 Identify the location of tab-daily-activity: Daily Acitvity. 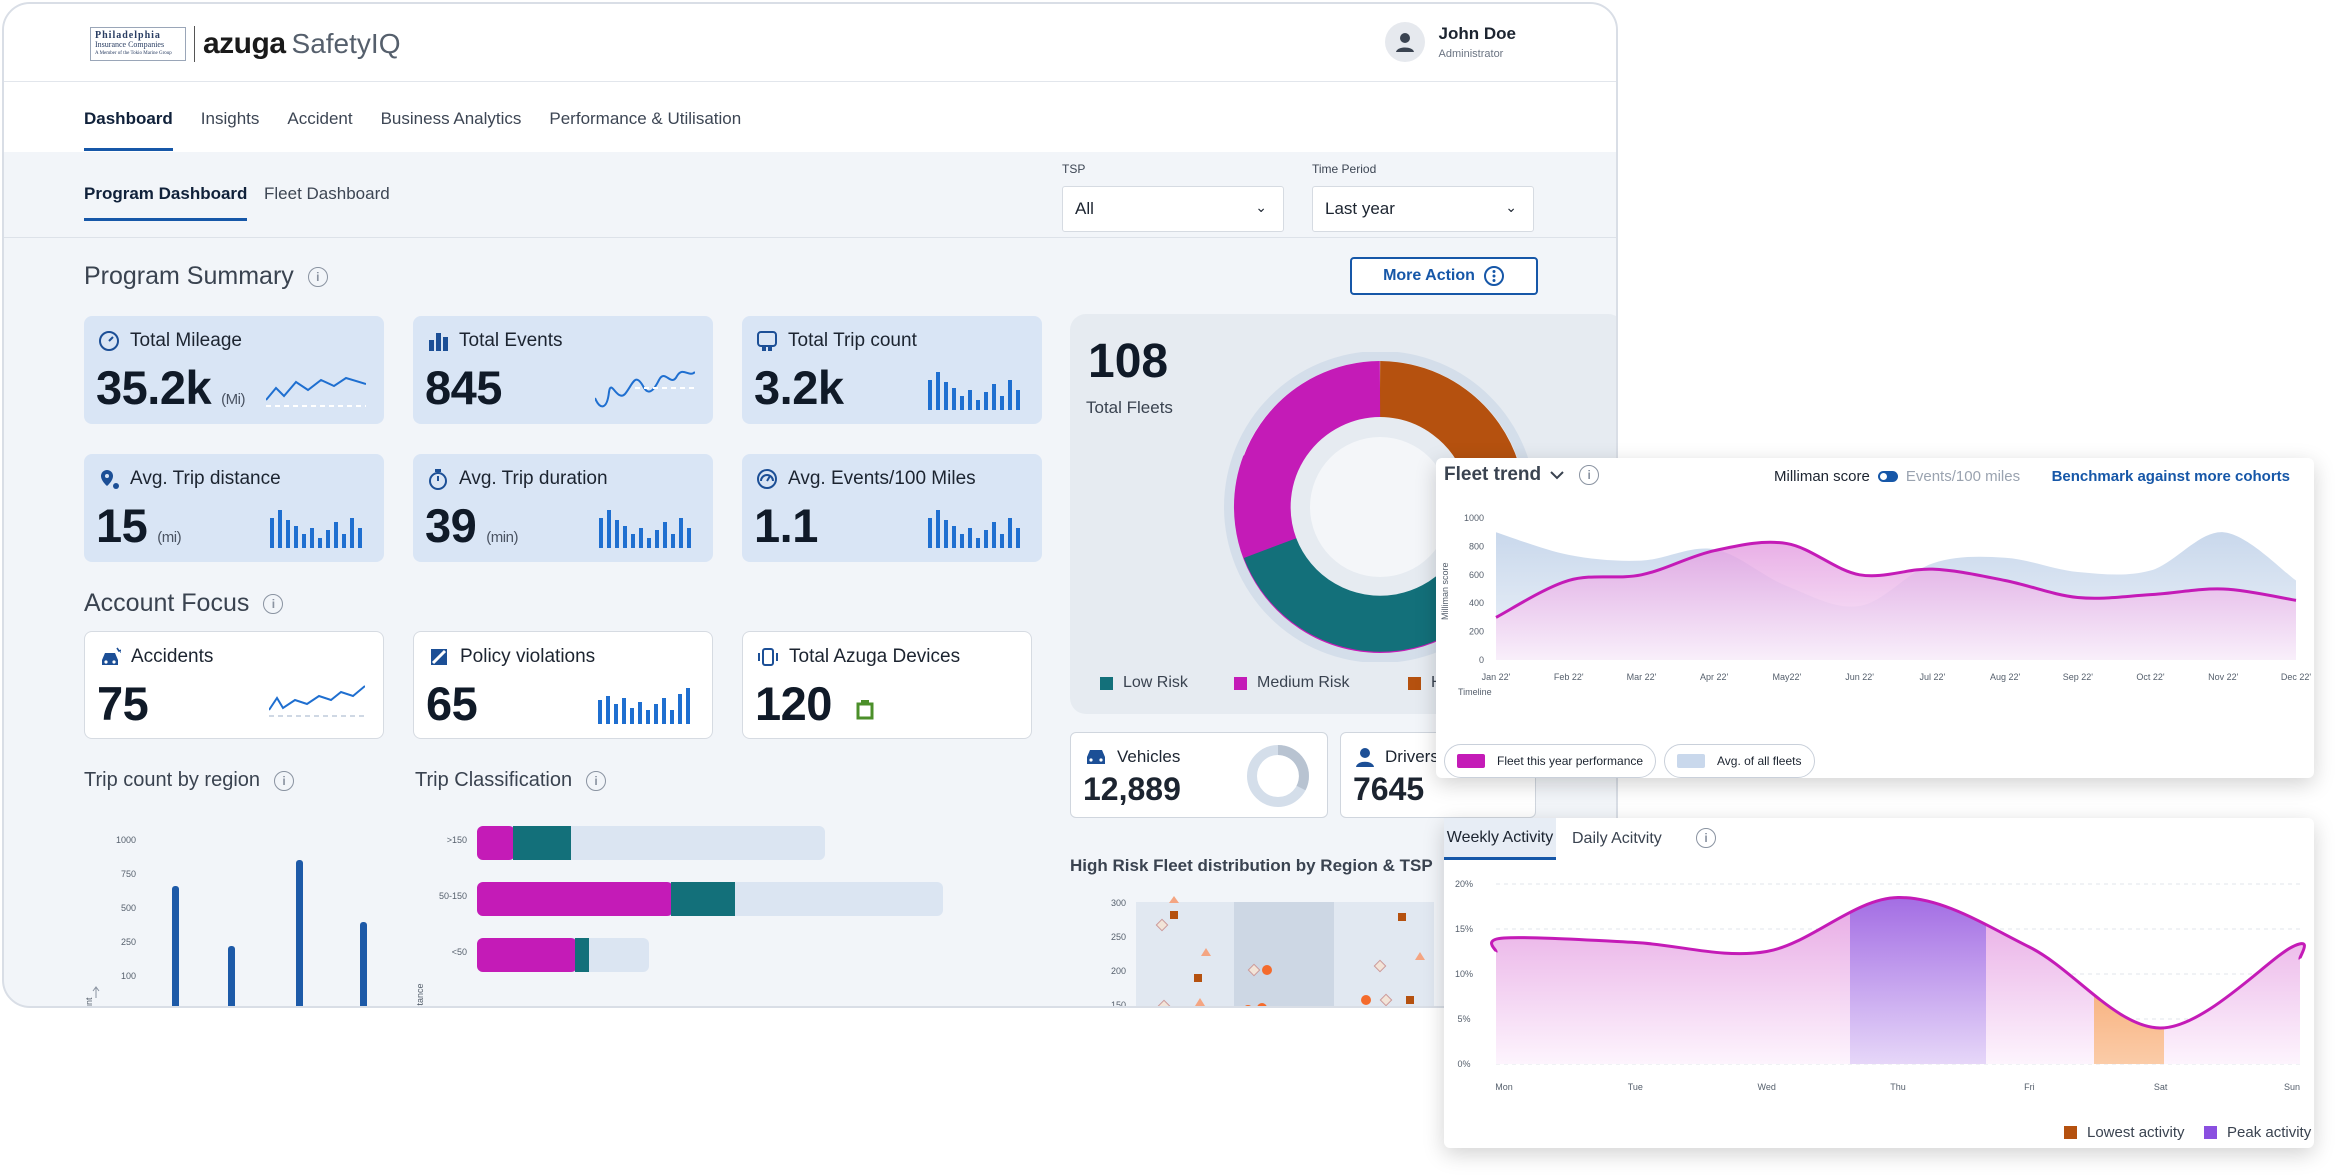
(1617, 838).